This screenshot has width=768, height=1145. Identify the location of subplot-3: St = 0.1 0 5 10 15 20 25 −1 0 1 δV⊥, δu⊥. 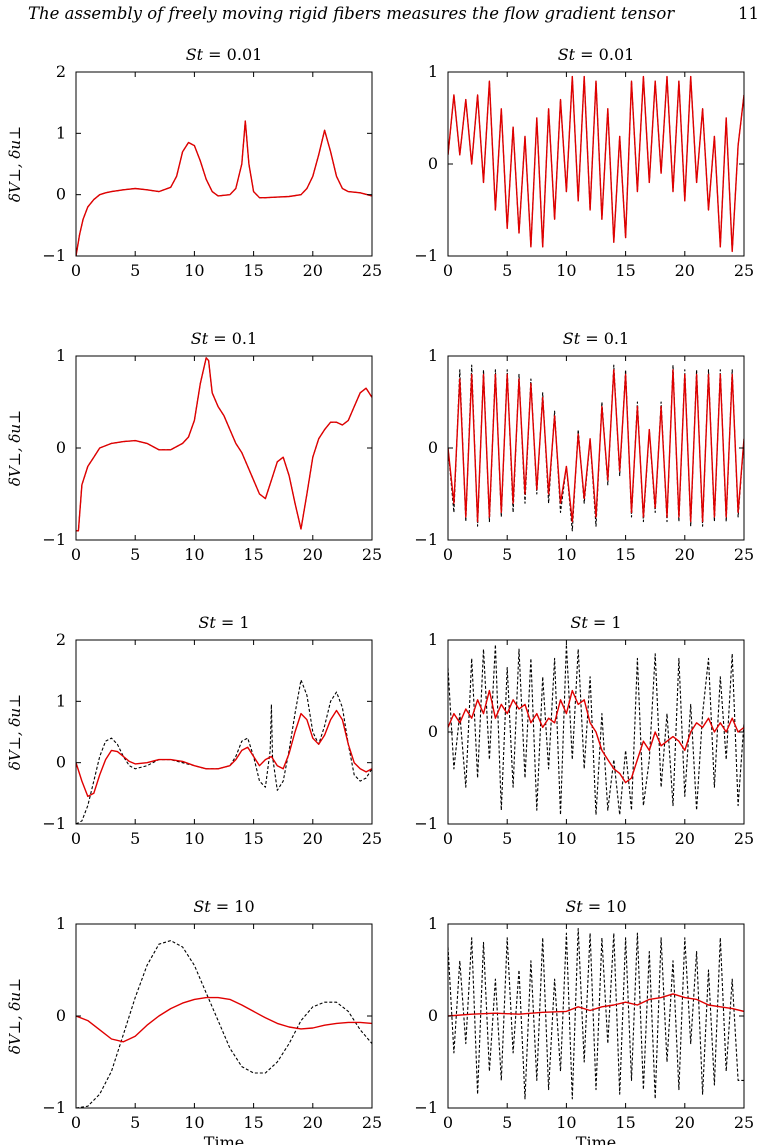
(194, 446).